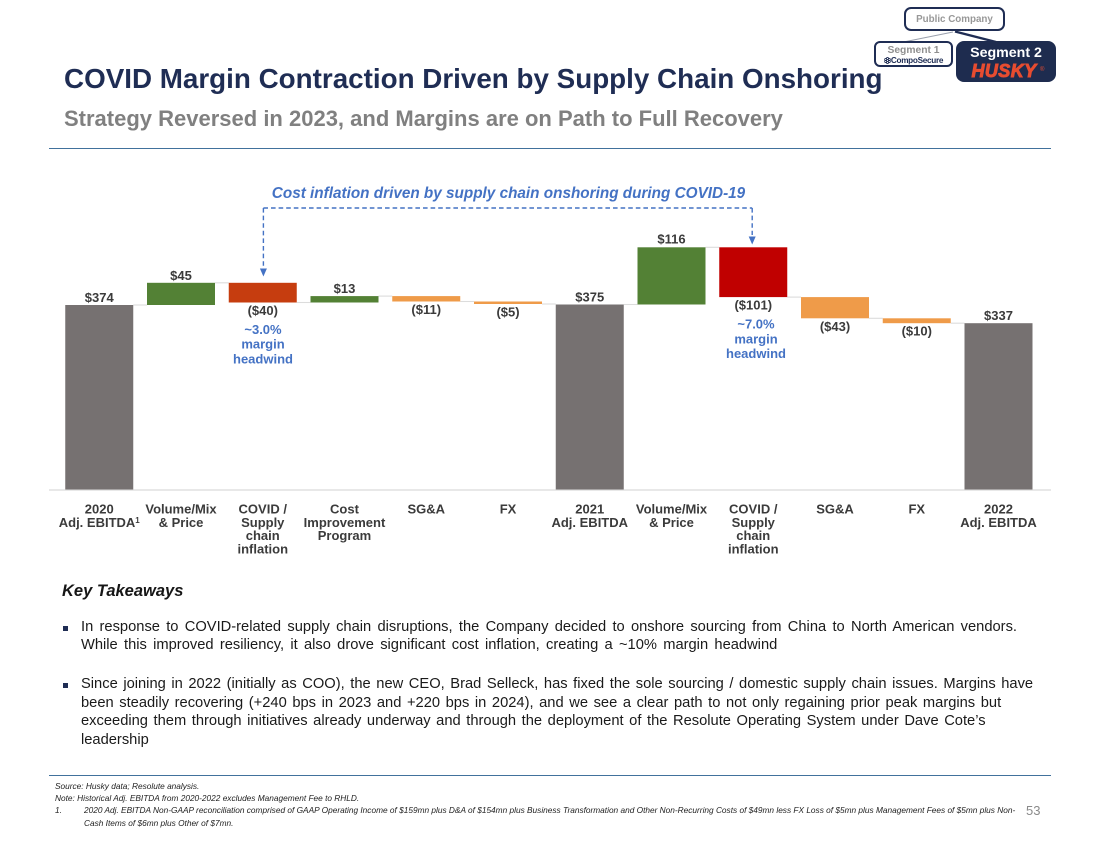 This screenshot has height=849, width=1100. What do you see at coordinates (345, 509) in the screenshot?
I see `svg-text: Cost` at bounding box center [345, 509].